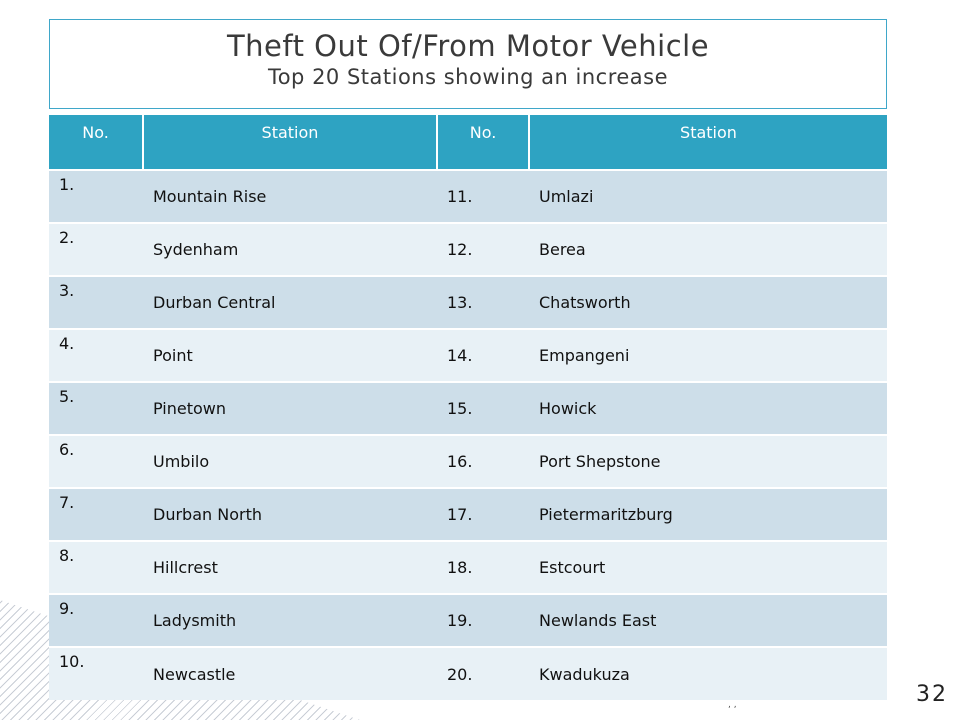 The image size is (960, 720). What do you see at coordinates (96, 514) in the screenshot?
I see `rank-cell: 7.` at bounding box center [96, 514].